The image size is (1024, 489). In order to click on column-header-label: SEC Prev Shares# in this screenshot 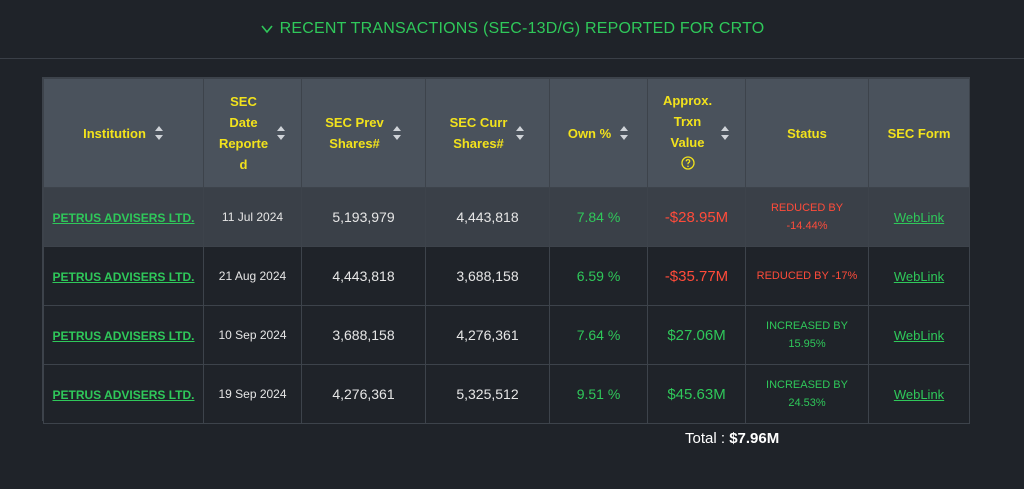, I will do `click(354, 133)`.